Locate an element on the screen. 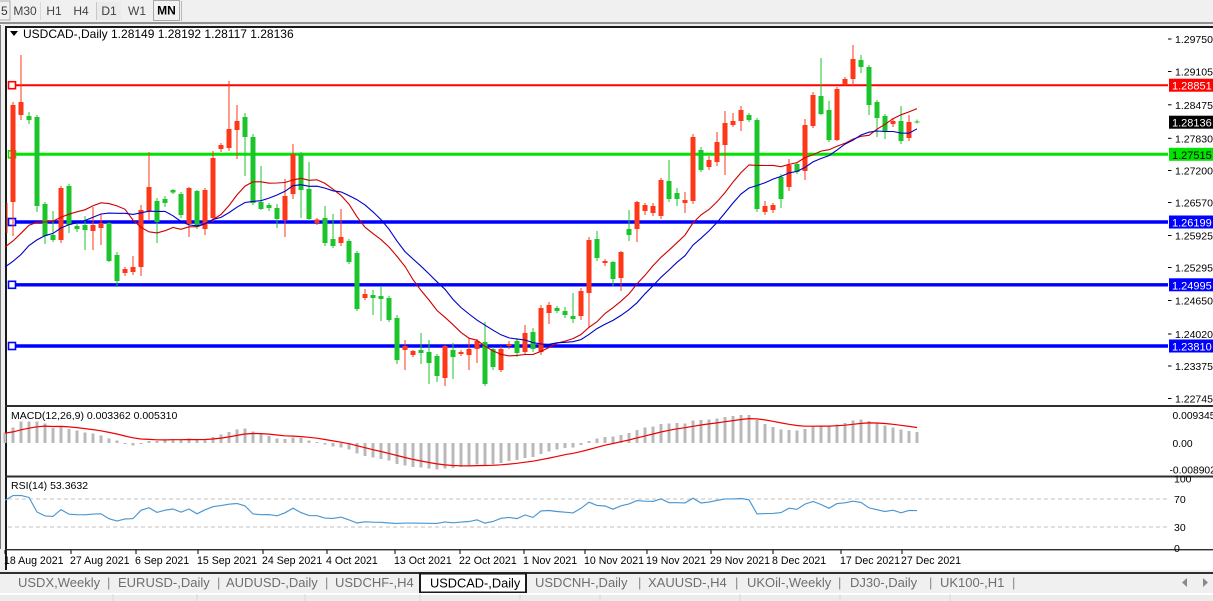 The width and height of the screenshot is (1213, 601). svg-text: 1.29750 is located at coordinates (1194, 40).